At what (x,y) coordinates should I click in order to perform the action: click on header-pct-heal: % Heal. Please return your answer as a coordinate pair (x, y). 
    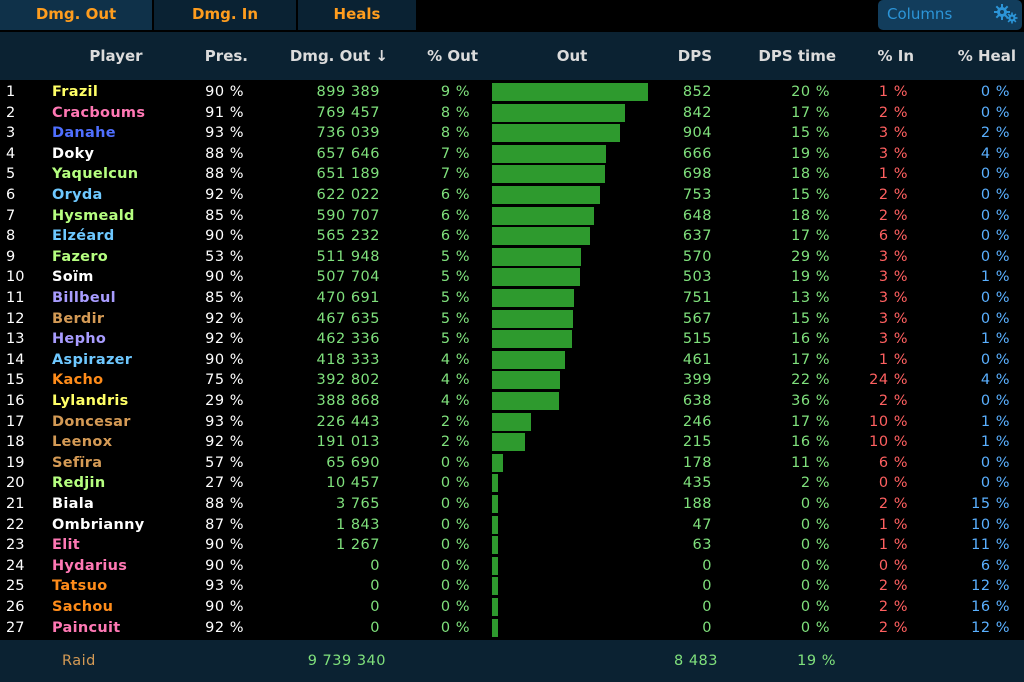
    Looking at the image, I should click on (986, 56).